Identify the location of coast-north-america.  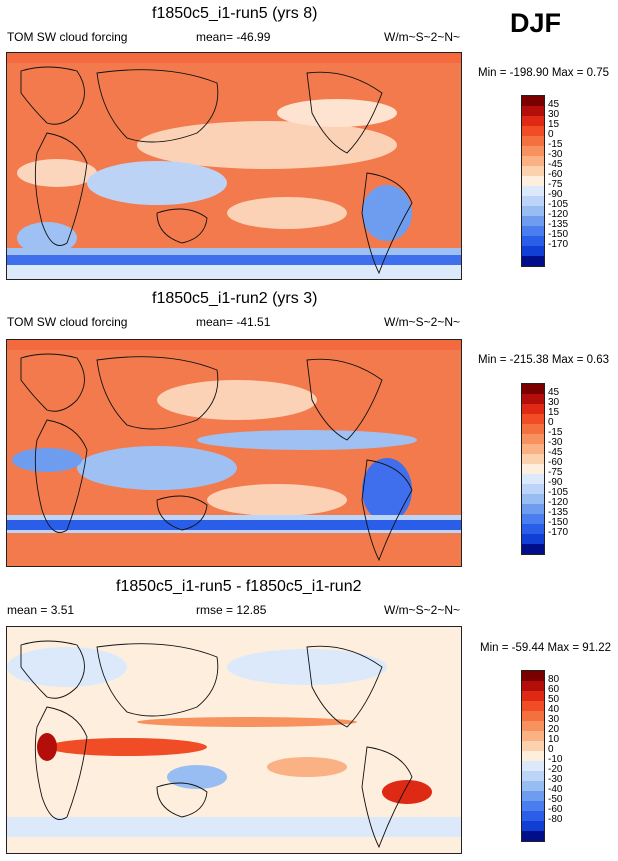
(344, 399).